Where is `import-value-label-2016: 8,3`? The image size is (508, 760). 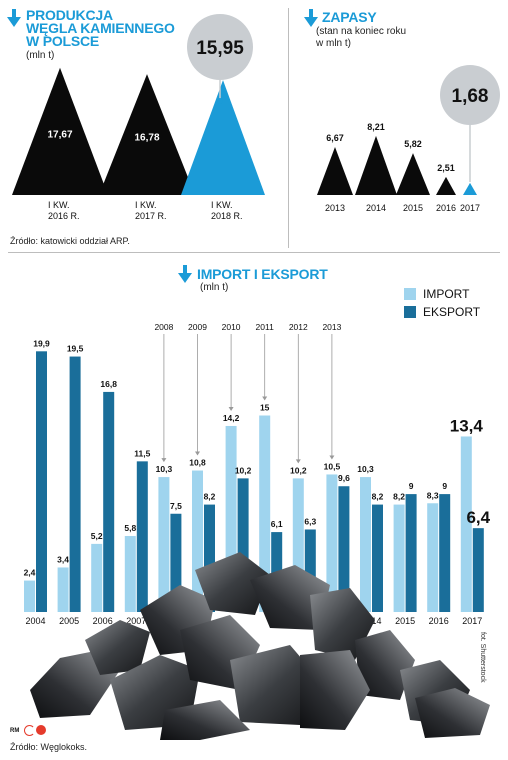
import-value-label-2016: 8,3 is located at coordinates (433, 495).